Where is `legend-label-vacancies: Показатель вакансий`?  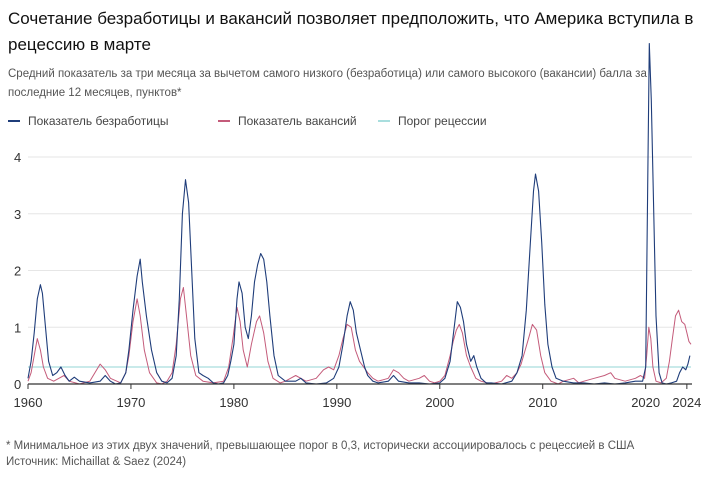
legend-label-vacancies: Показатель вакансий is located at coordinates (297, 121).